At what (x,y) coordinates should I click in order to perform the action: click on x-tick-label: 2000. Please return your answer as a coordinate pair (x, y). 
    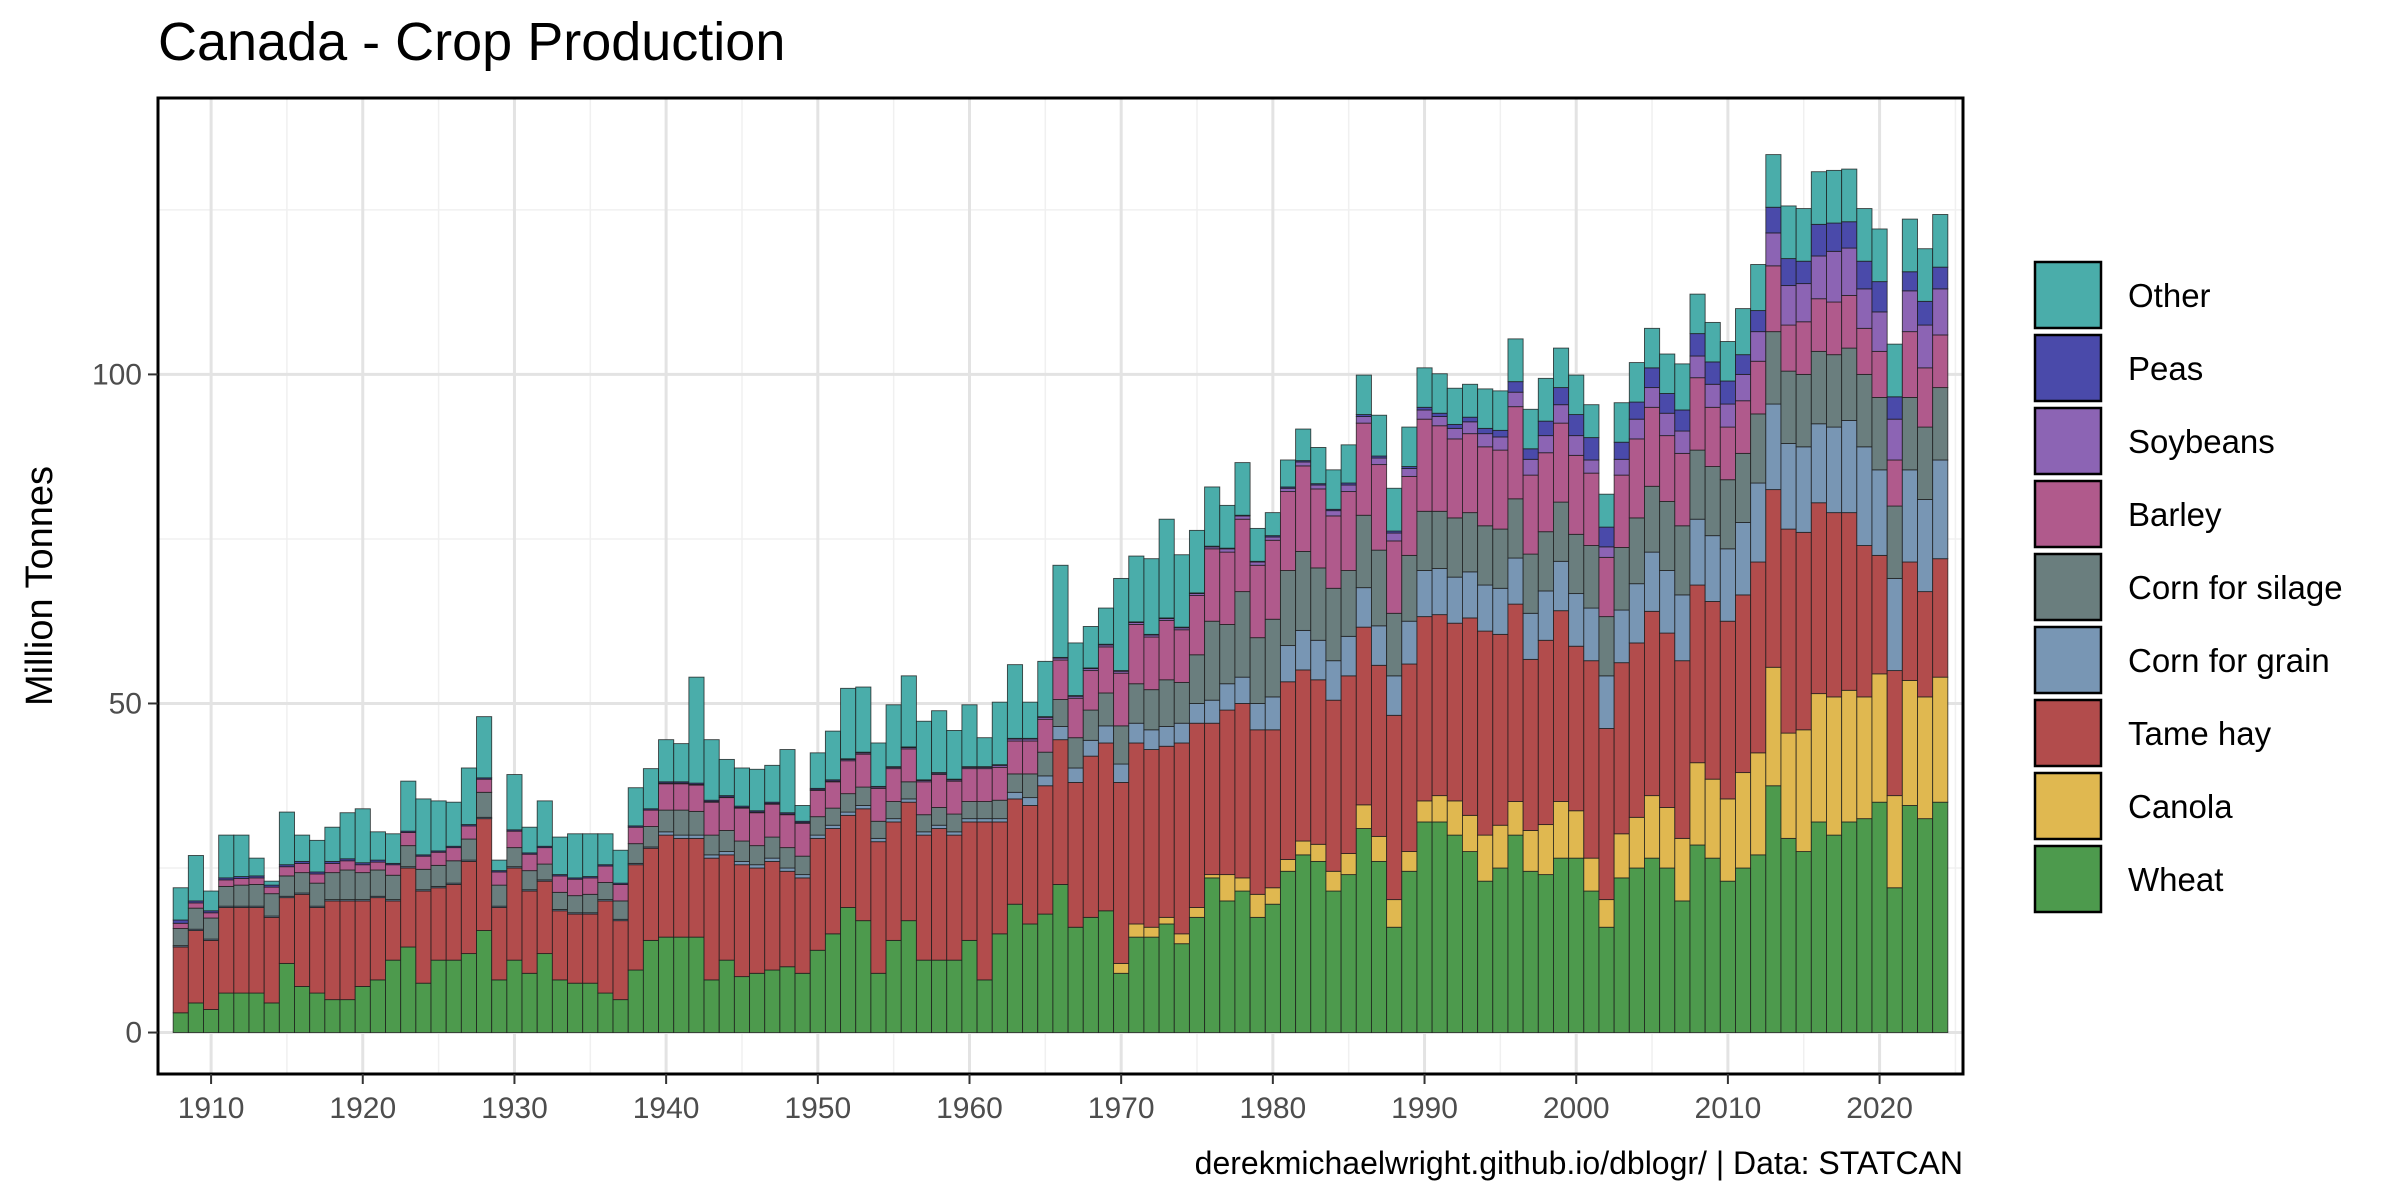
    Looking at the image, I should click on (1576, 1108).